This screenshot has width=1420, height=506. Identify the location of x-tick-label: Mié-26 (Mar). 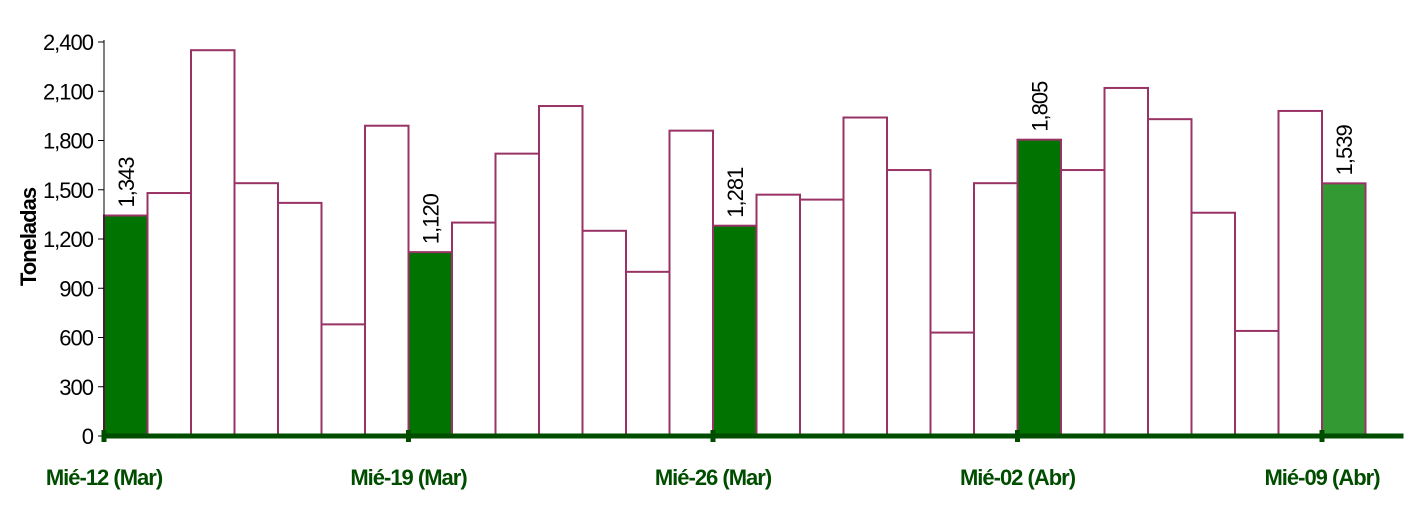
(713, 477).